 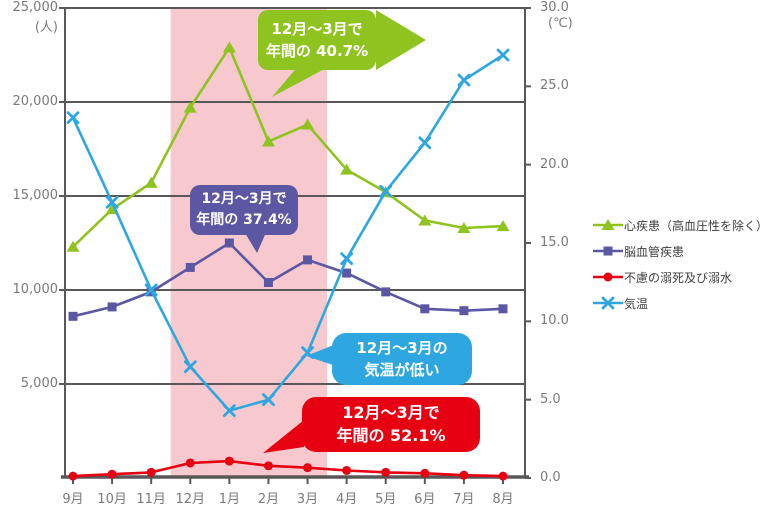 I want to click on callout-line: 年間の 40.7%, so click(x=317, y=50).